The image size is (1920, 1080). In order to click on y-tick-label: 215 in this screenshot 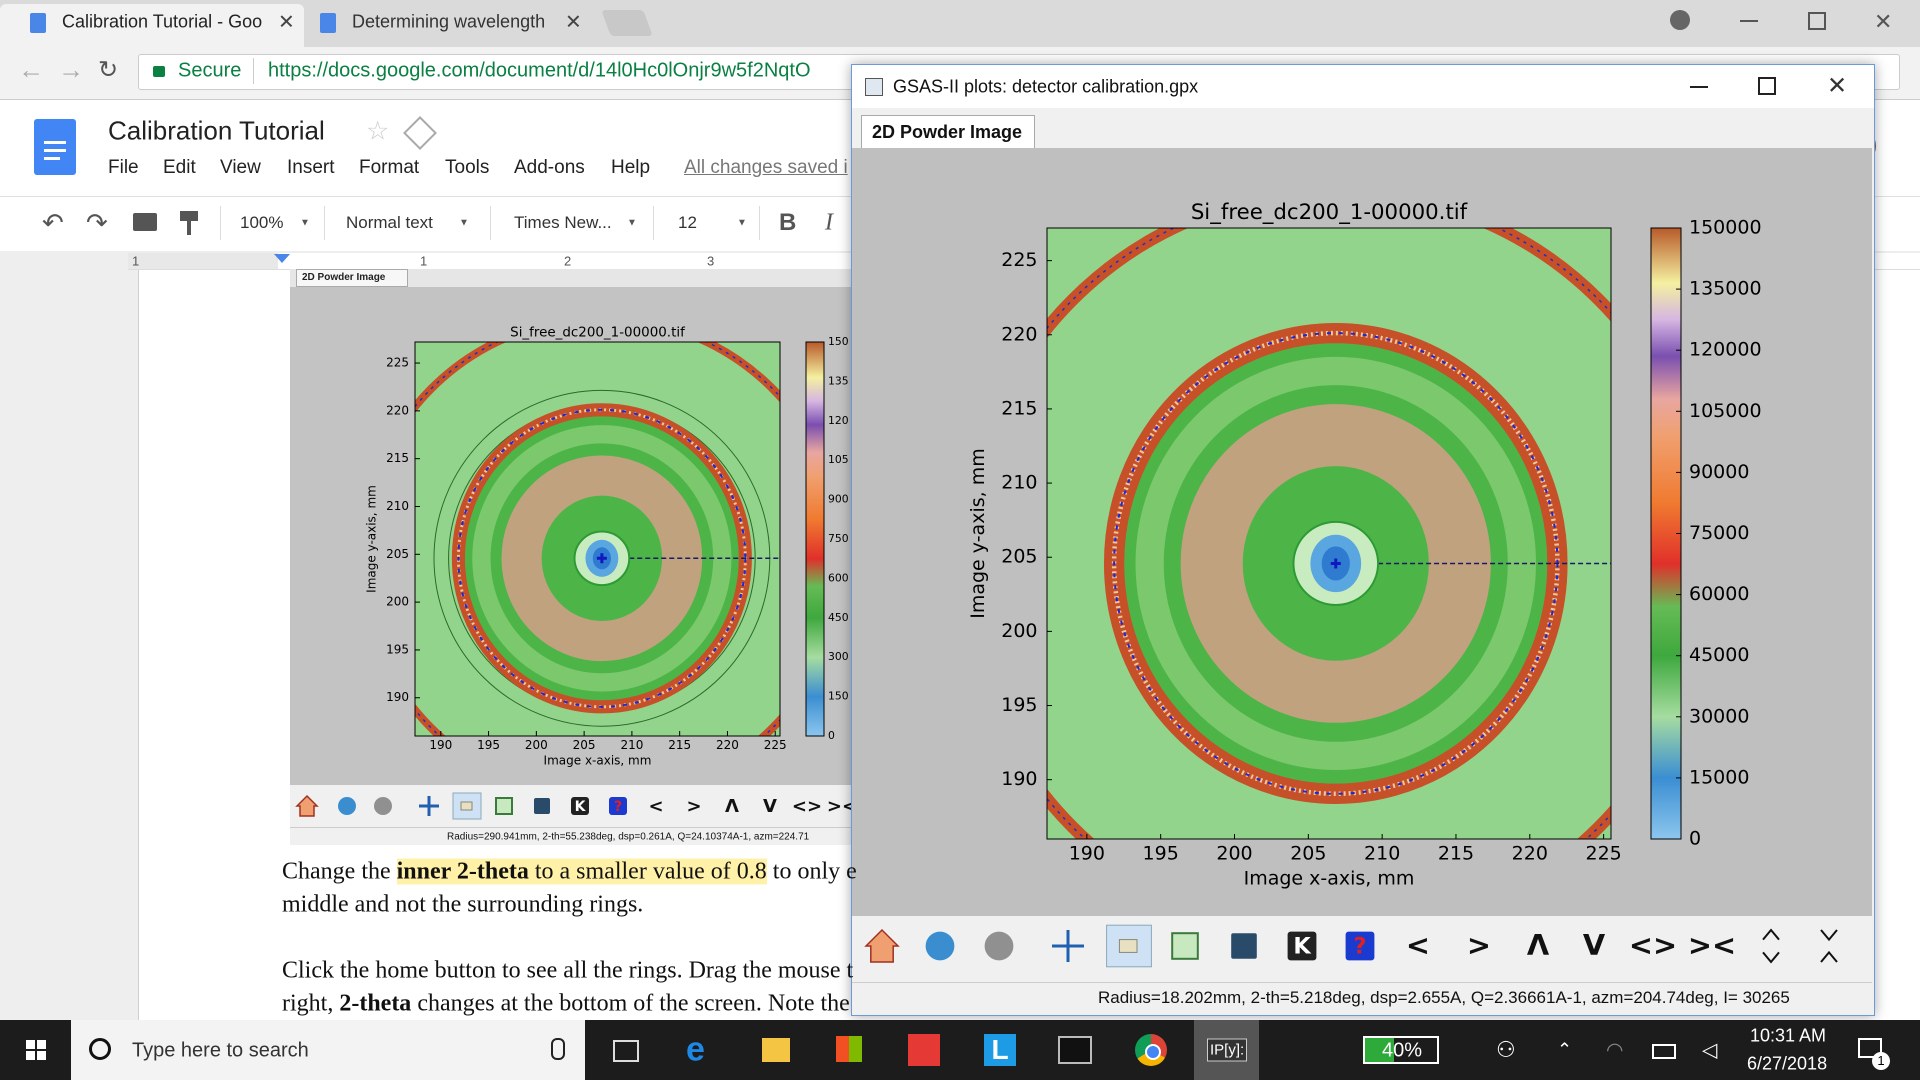, I will do `click(1019, 408)`.